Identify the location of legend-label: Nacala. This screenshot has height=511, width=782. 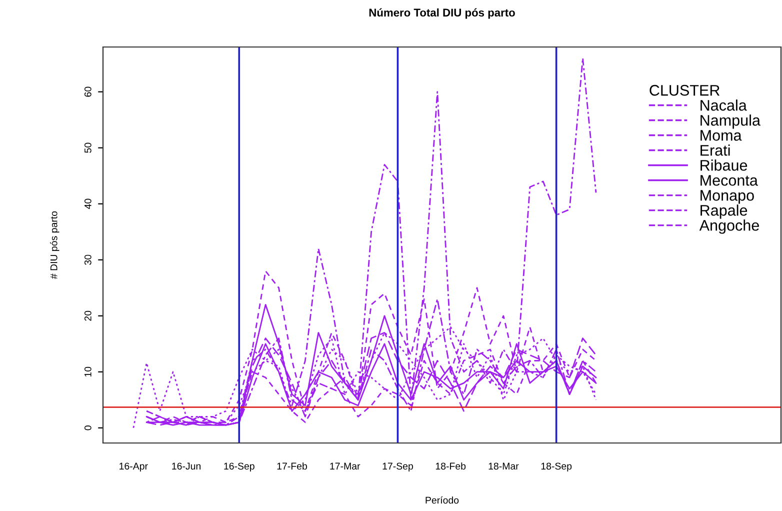
(723, 105).